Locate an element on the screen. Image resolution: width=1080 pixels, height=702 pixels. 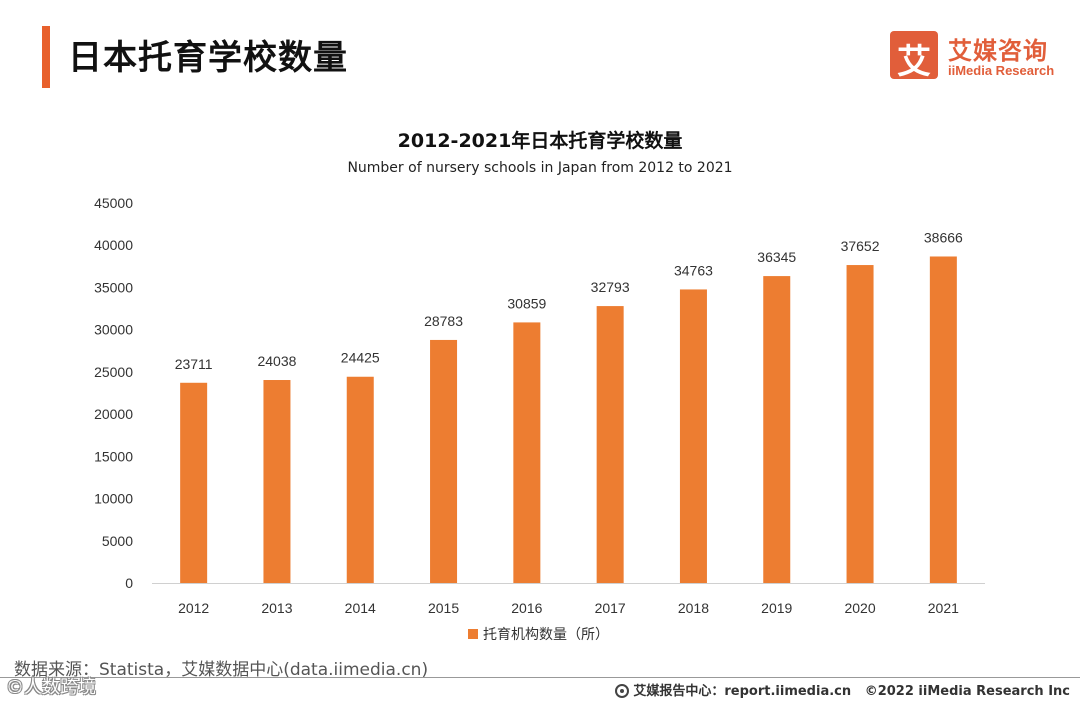
data-label: 34763 is located at coordinates (693, 270).